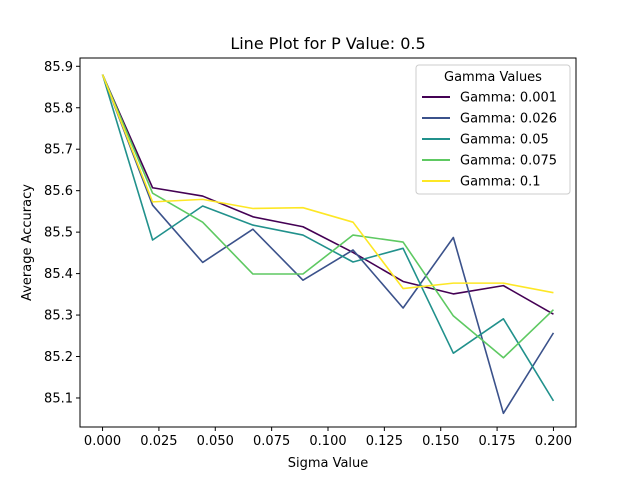 The width and height of the screenshot is (640, 480). Describe the element at coordinates (58, 191) in the screenshot. I see `y-tick-label: 85.6` at that location.